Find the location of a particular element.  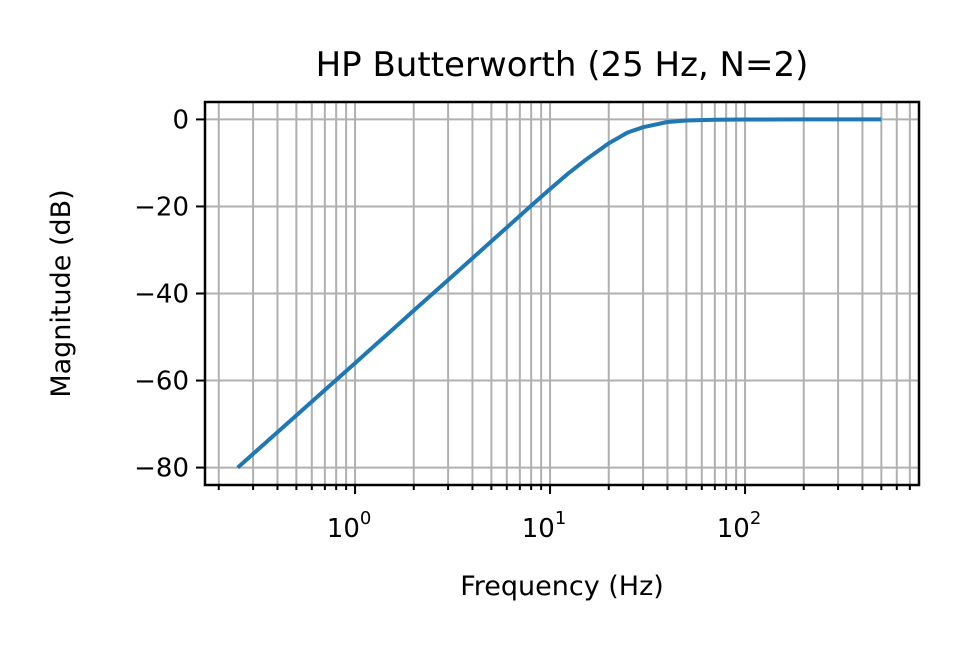

x-tick-label: 10⁰ is located at coordinates (349, 526).